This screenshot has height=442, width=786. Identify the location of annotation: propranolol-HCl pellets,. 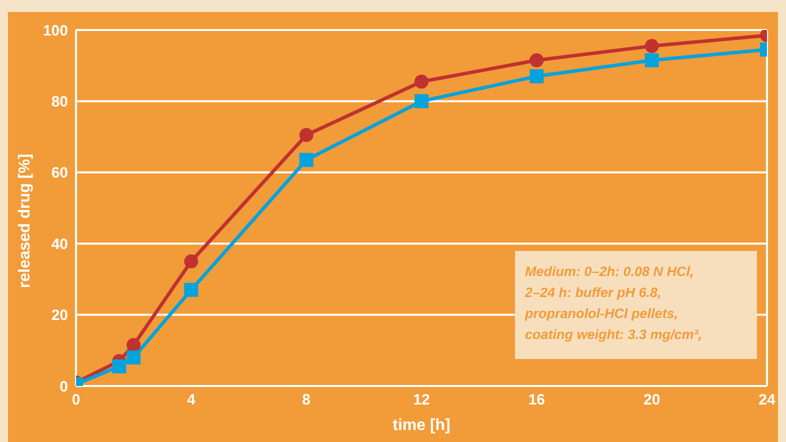
(602, 314).